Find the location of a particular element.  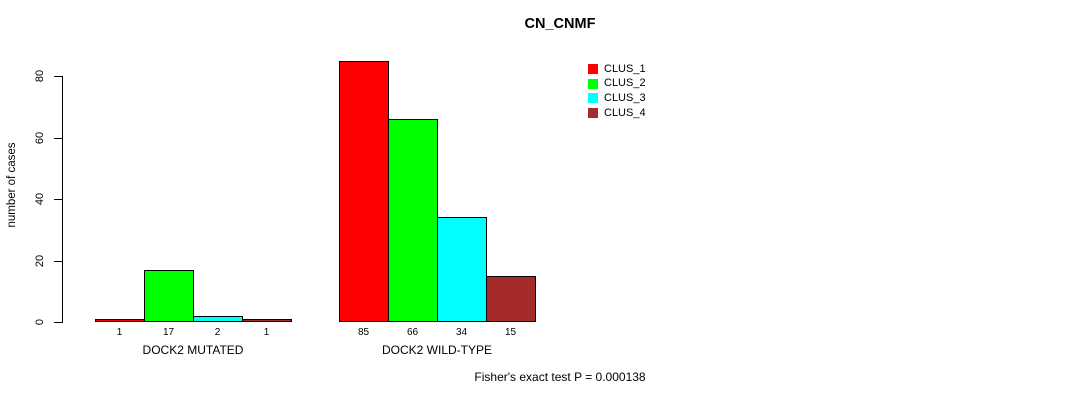

bar-value-label: 15 is located at coordinates (510, 332).